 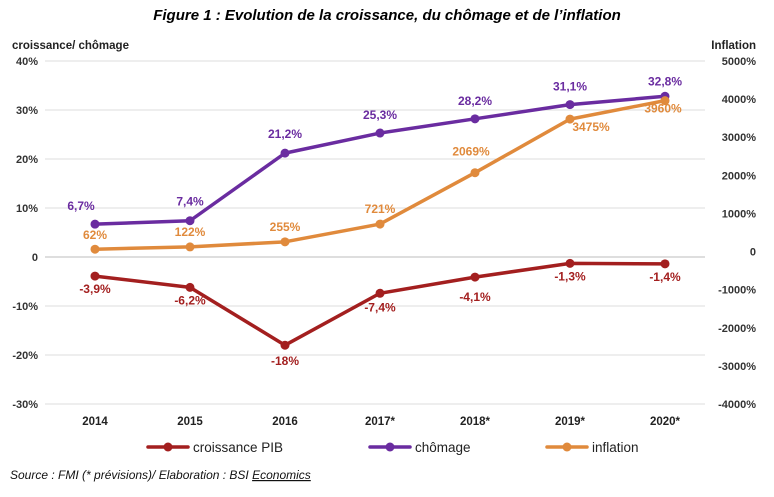 I want to click on right-tick-label: -1000%, so click(x=737, y=291).